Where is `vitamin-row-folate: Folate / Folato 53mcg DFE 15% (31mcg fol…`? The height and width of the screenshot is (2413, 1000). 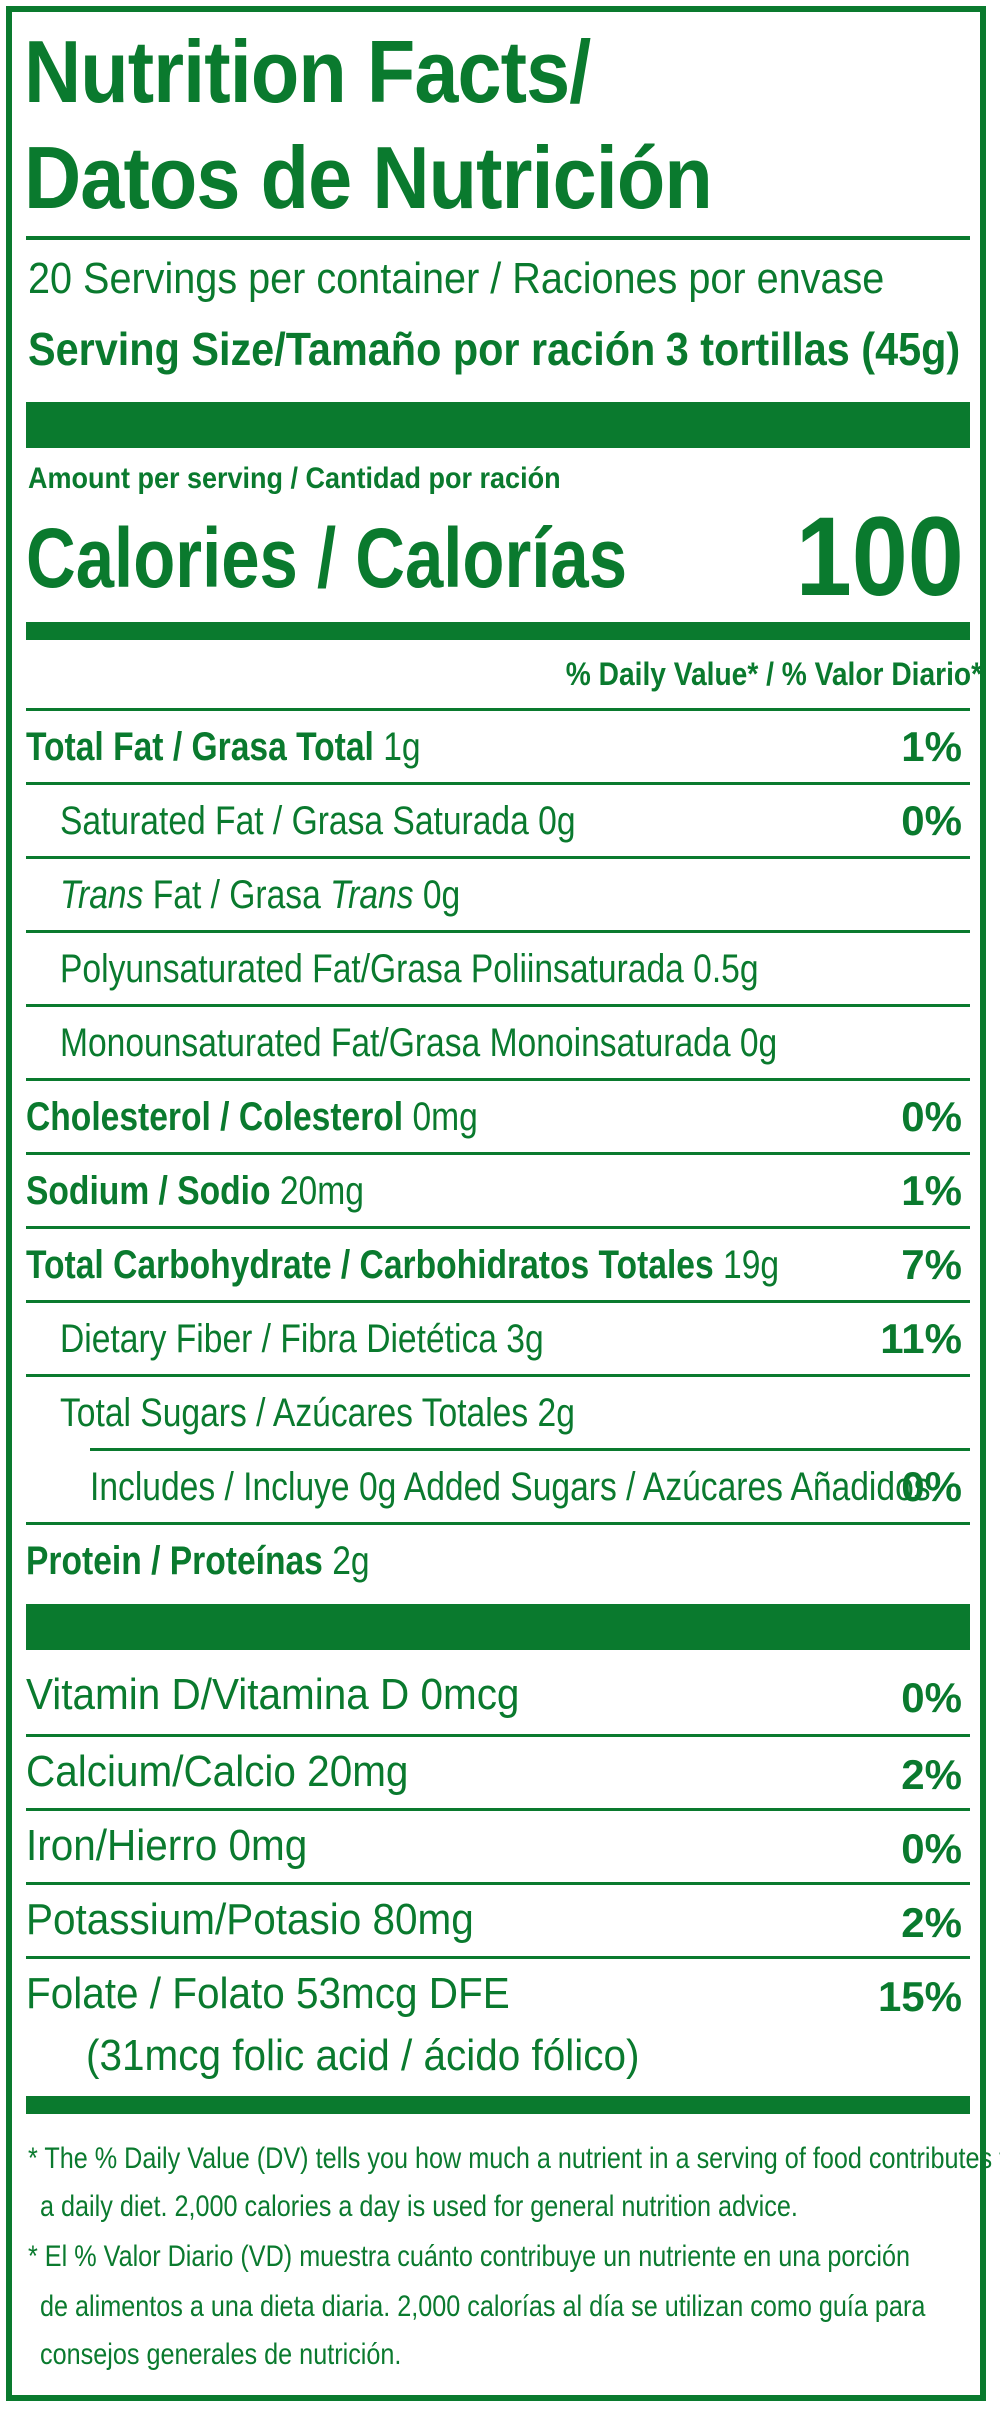 vitamin-row-folate: Folate / Folato 53mcg DFE 15% (31mcg fol… is located at coordinates (498, 2021).